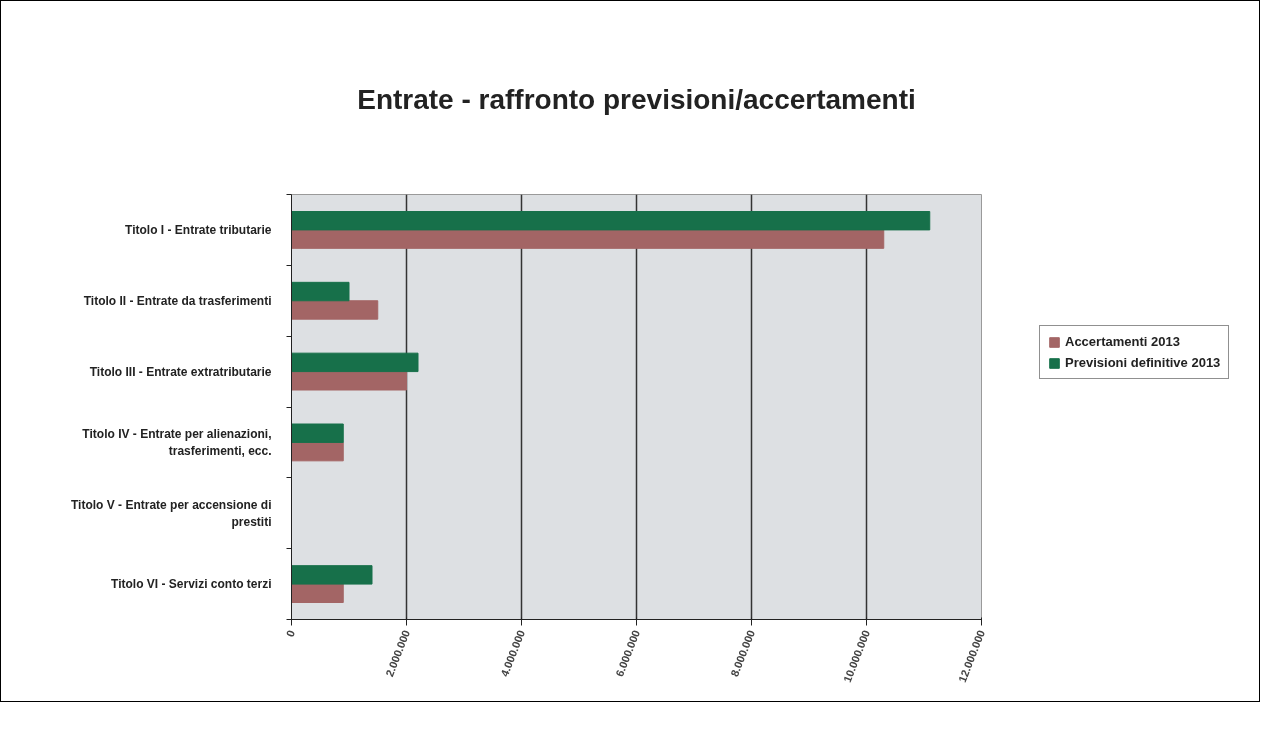 This screenshot has width=1264, height=745. What do you see at coordinates (1122, 341) in the screenshot?
I see `legend-label: Accertamenti 2013` at bounding box center [1122, 341].